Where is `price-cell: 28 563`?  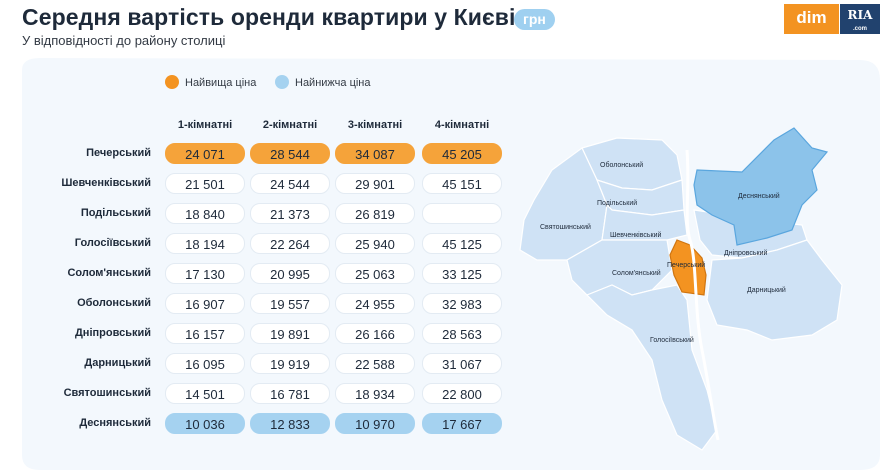 price-cell: 28 563 is located at coordinates (462, 333).